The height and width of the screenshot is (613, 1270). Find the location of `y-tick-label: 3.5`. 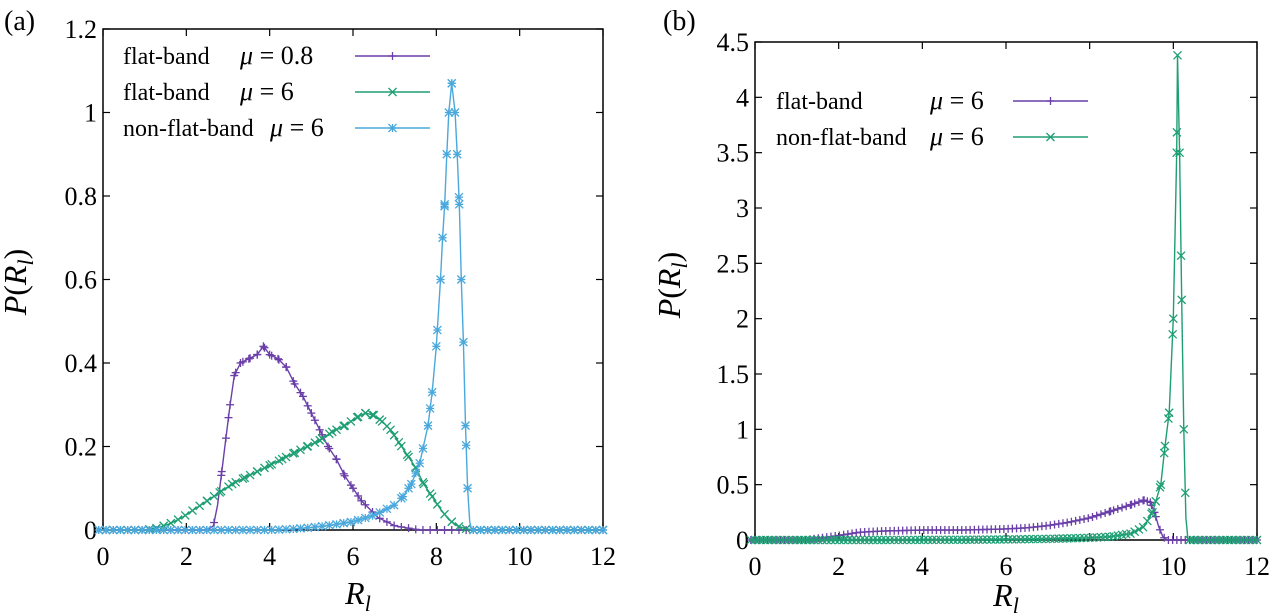

y-tick-label: 3.5 is located at coordinates (733, 153).